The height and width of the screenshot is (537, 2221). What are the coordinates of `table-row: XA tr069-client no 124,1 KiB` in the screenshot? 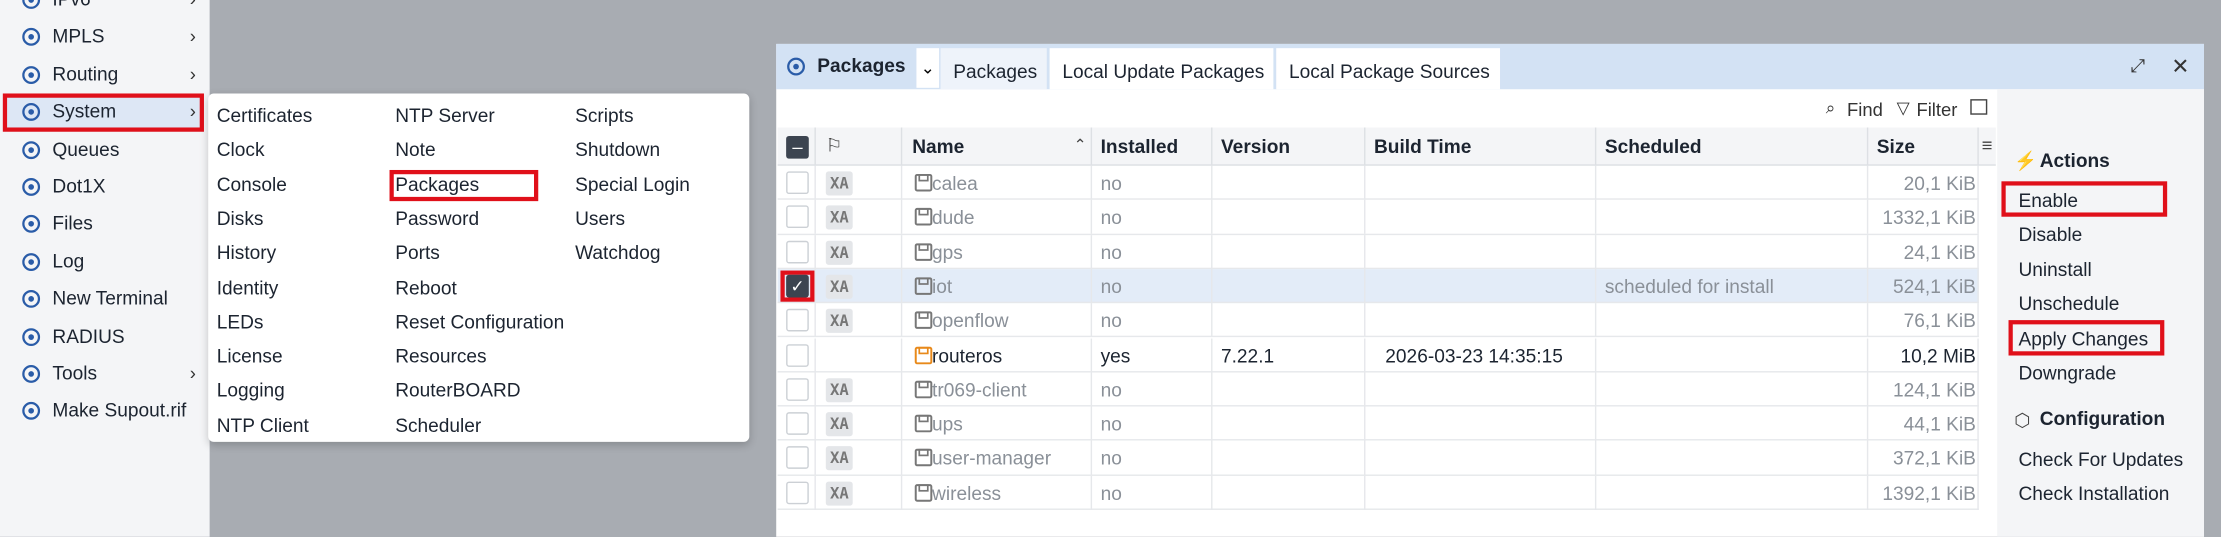 It's located at (1378, 389).